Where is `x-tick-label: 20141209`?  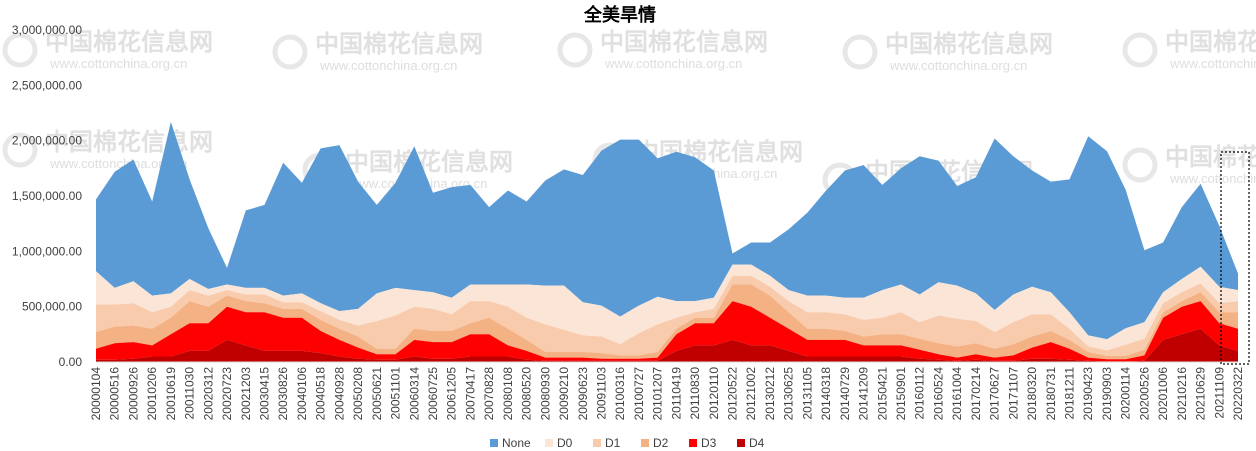
x-tick-label: 20141209 is located at coordinates (864, 394).